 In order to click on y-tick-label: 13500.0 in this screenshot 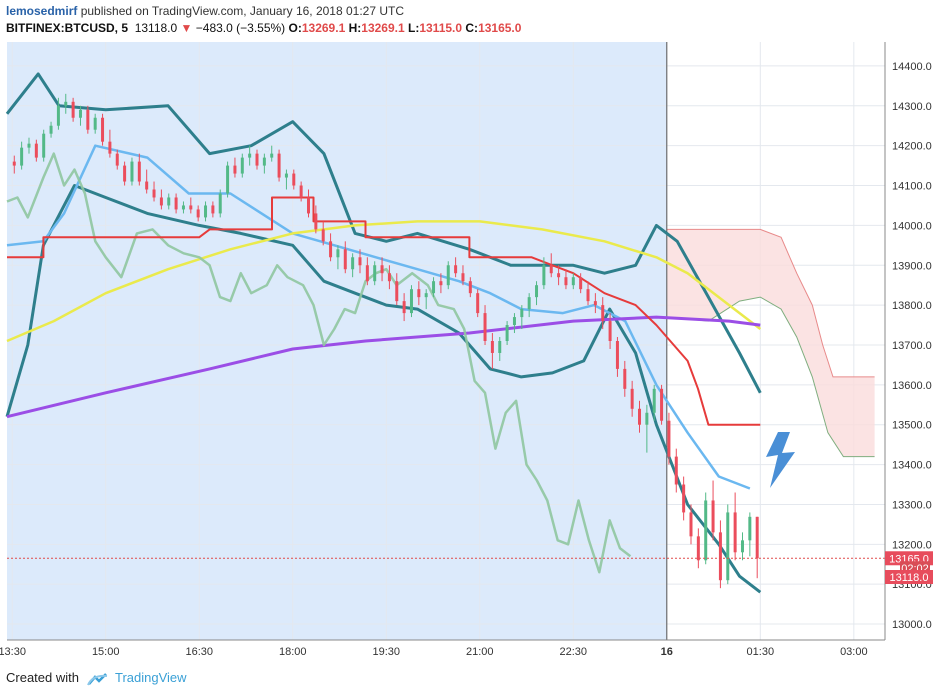, I will do `click(912, 426)`.